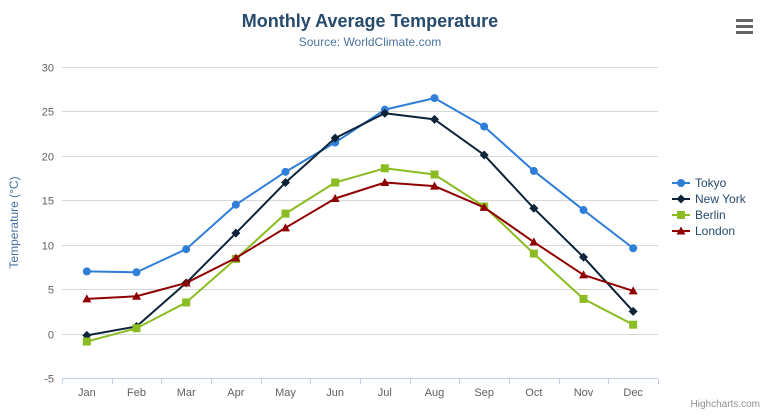  I want to click on legend: Tokyo New York Berlin London, so click(709, 207).